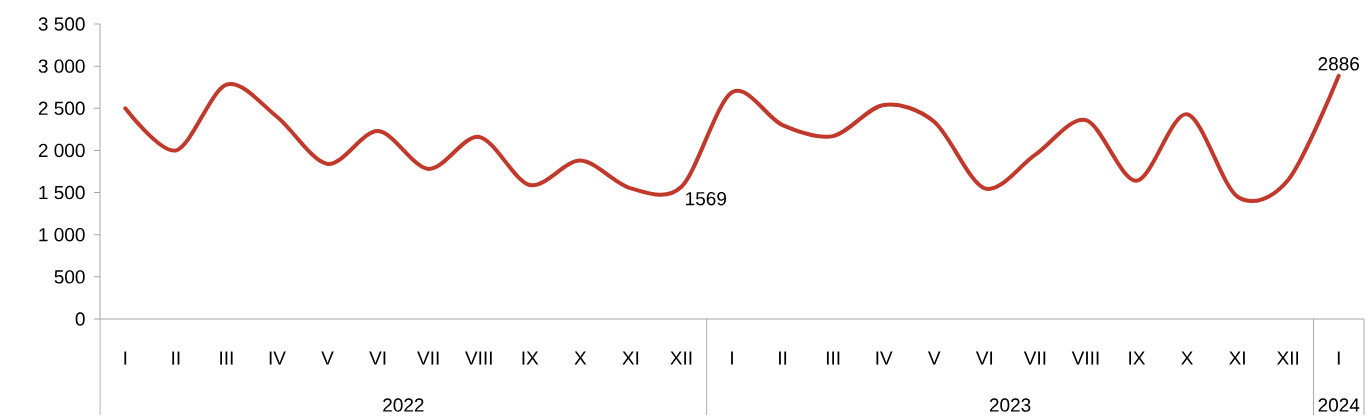 Image resolution: width=1371 pixels, height=416 pixels. Describe the element at coordinates (80, 319) in the screenshot. I see `y-tick-label: 0` at that location.